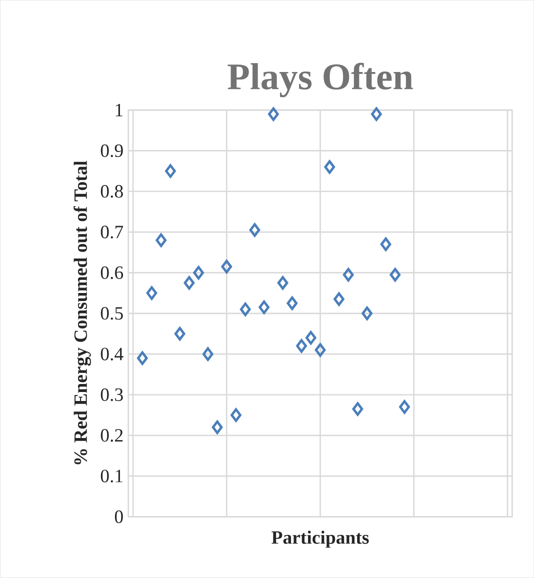 This screenshot has width=534, height=578. What do you see at coordinates (111, 476) in the screenshot?
I see `y-tick-label: 0.1` at bounding box center [111, 476].